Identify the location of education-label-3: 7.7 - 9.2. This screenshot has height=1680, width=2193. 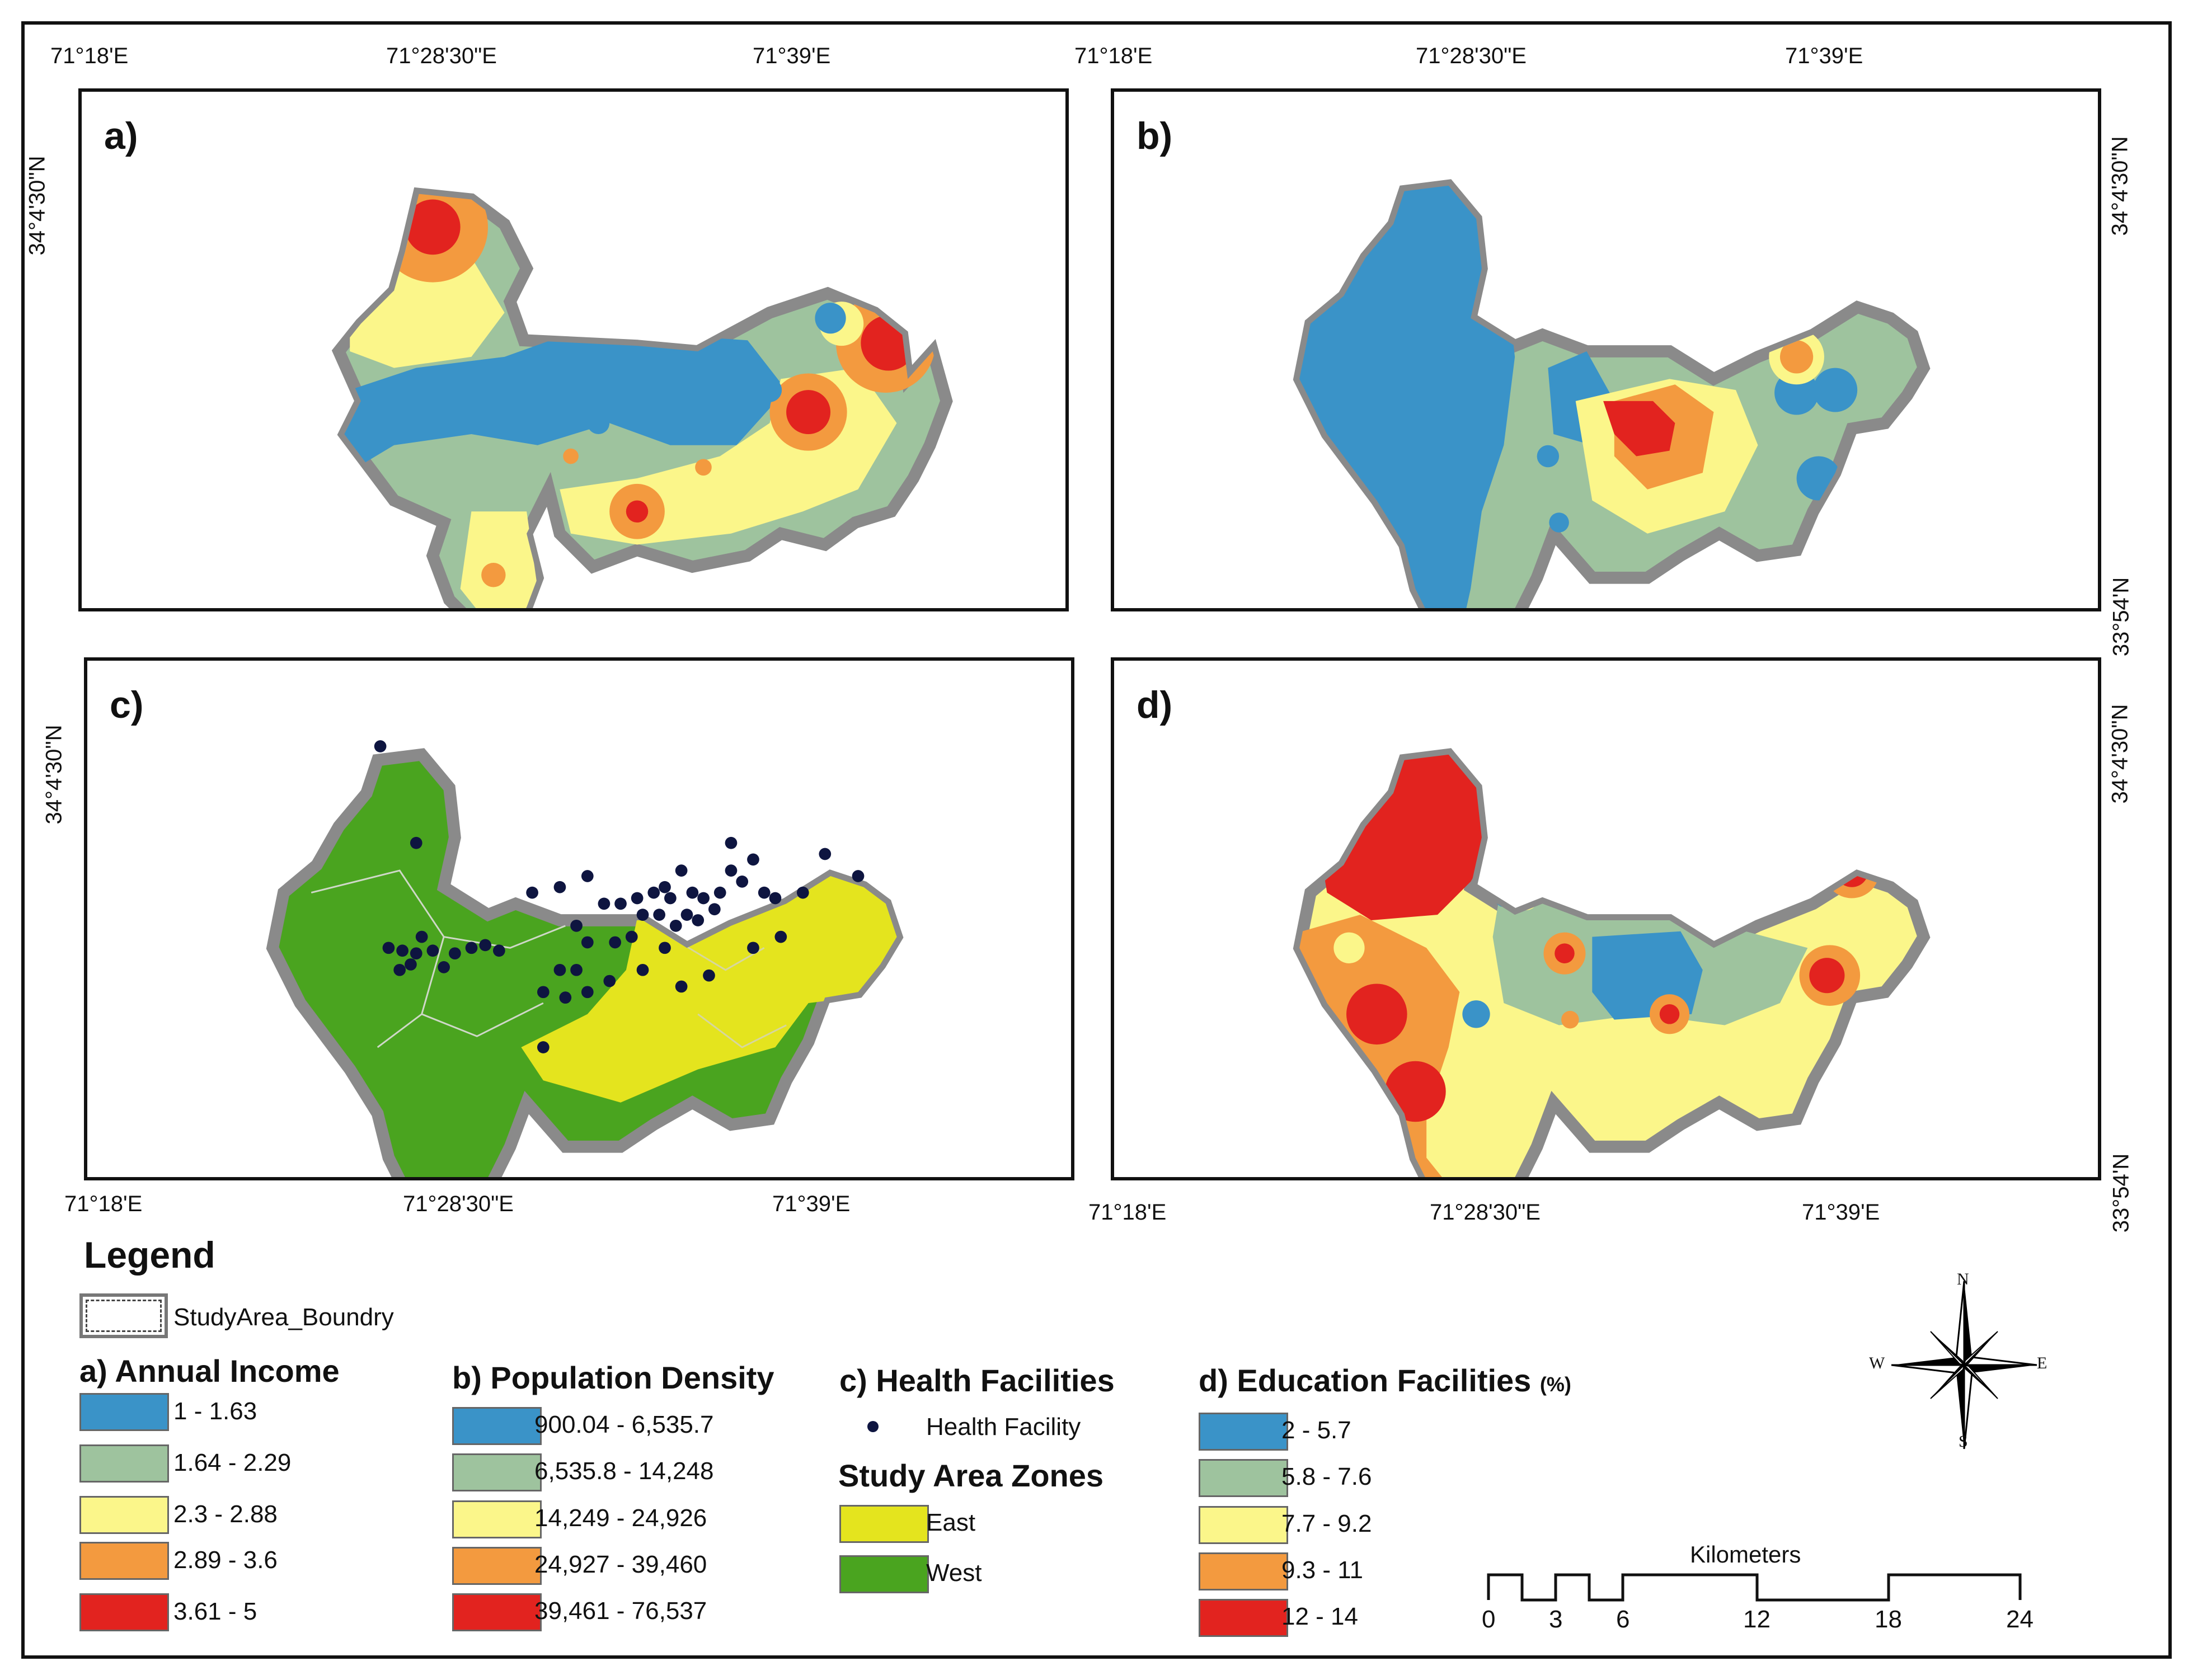
(1326, 1523).